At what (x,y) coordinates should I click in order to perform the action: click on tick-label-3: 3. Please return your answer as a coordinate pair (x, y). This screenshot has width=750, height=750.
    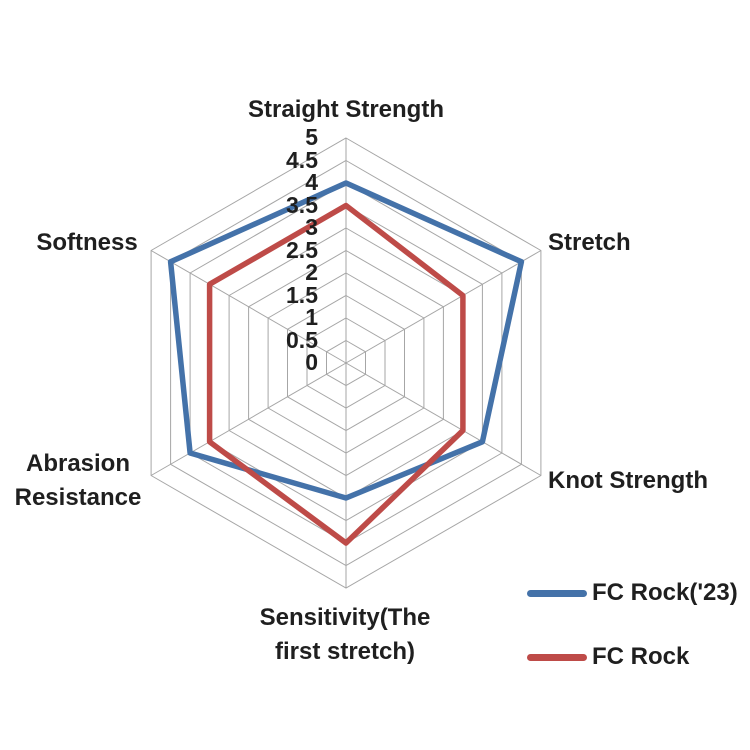
    Looking at the image, I should click on (311, 226).